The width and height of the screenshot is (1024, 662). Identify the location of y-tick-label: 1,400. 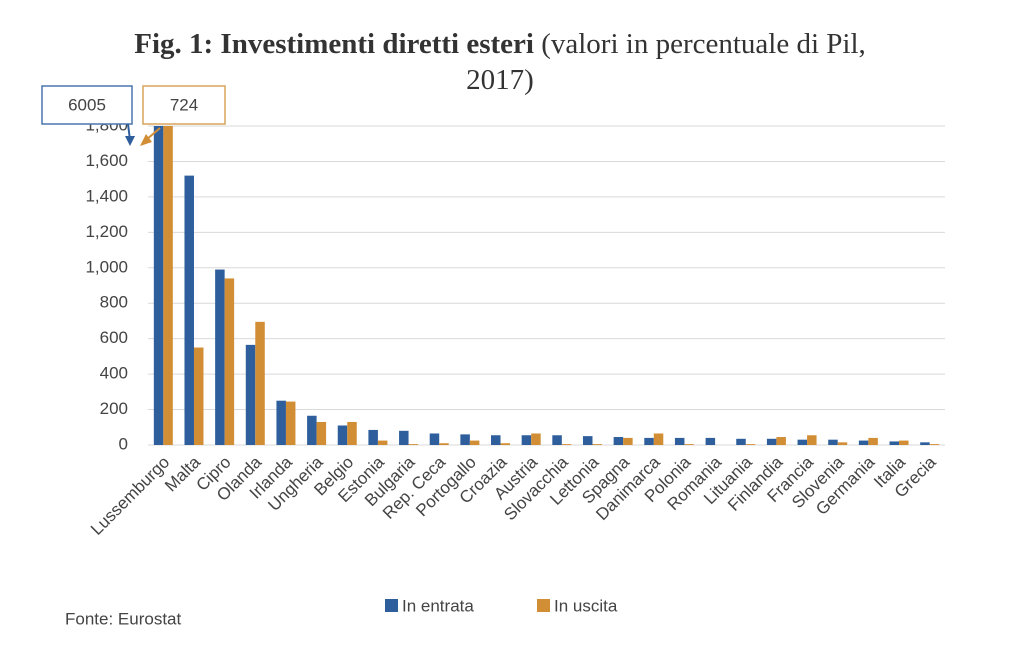
(106, 195).